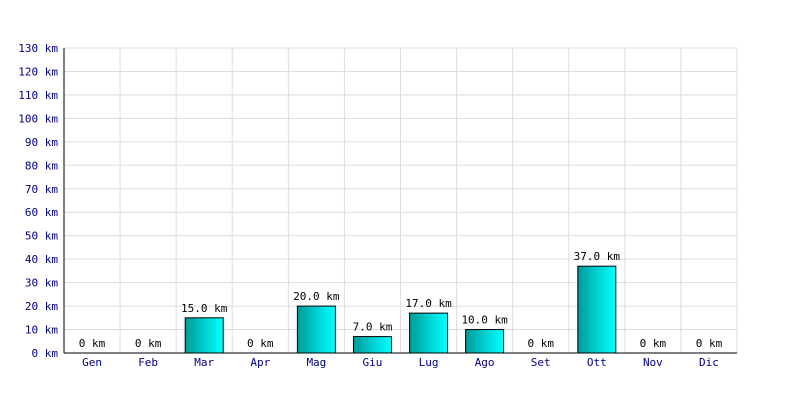  What do you see at coordinates (429, 362) in the screenshot?
I see `x-tick-label: Lug` at bounding box center [429, 362].